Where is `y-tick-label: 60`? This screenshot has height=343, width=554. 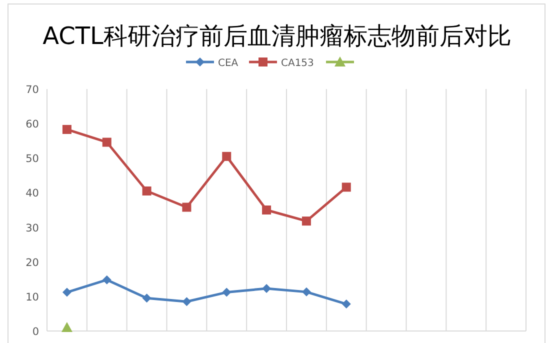 y-tick-label: 60 is located at coordinates (32, 124).